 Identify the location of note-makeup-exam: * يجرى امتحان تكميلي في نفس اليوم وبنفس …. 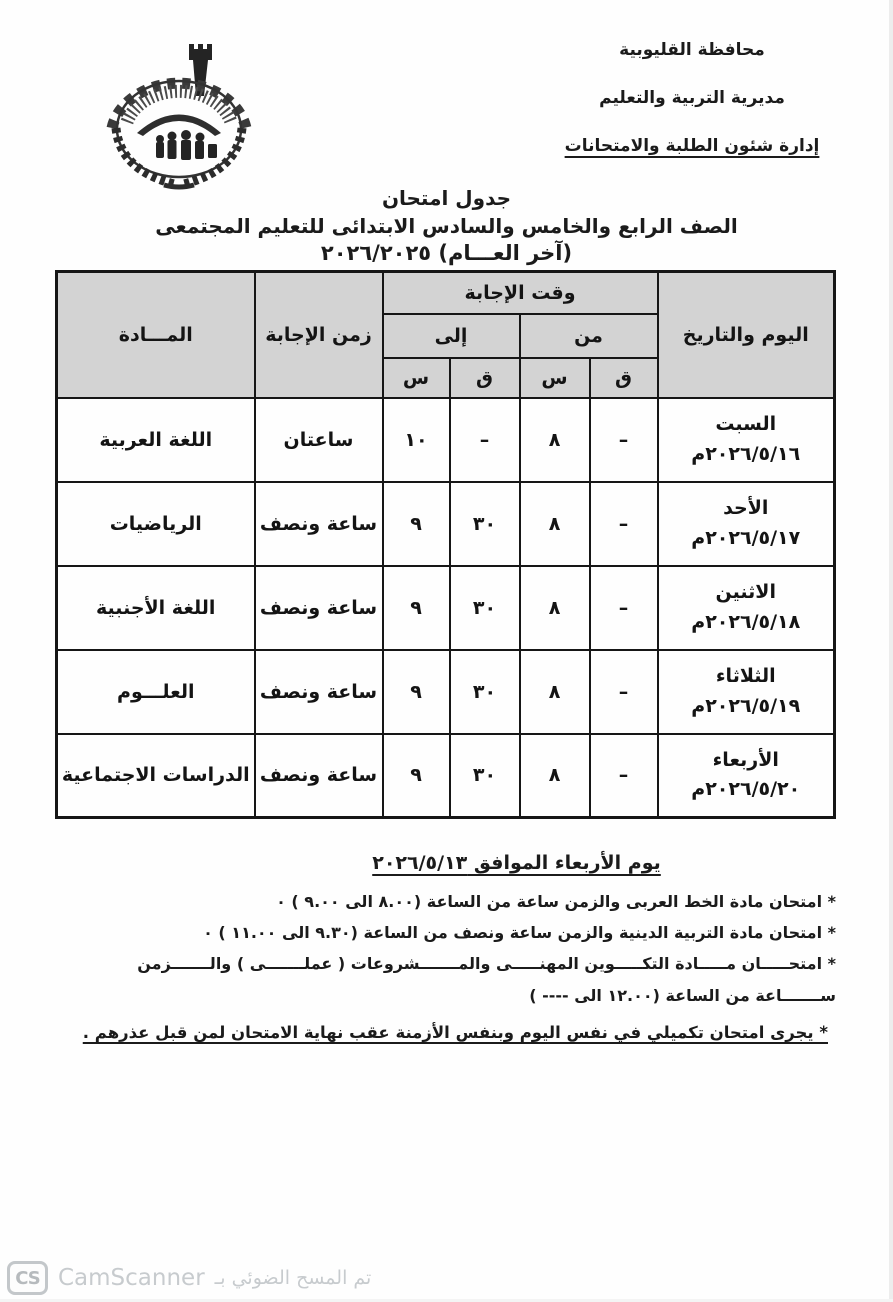
(455, 1032).